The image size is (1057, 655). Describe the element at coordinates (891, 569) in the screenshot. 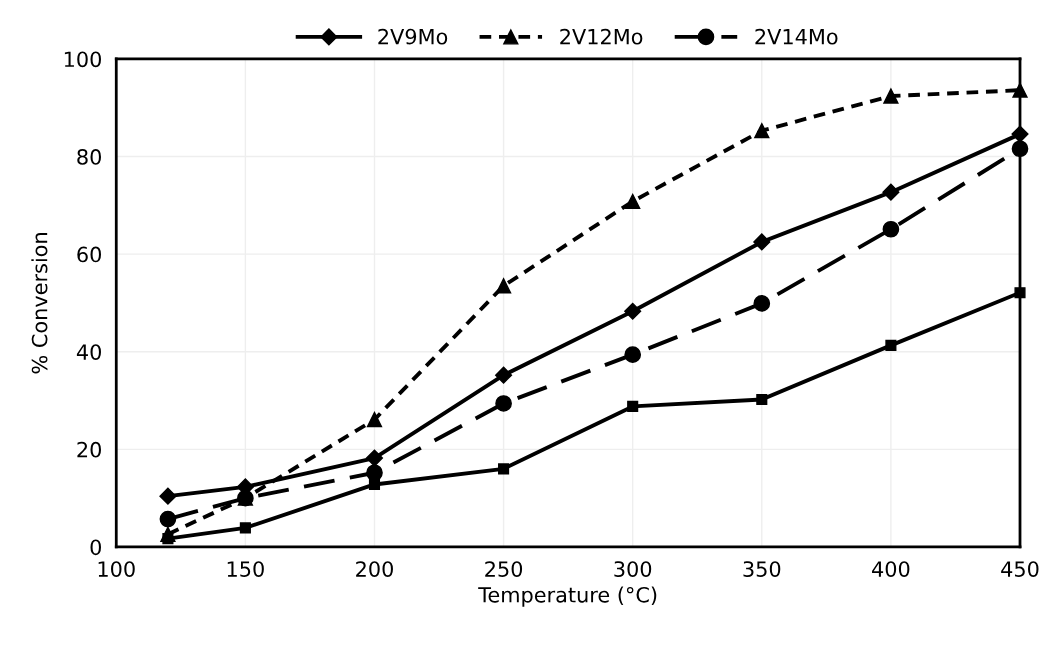

I see `x-tick-label: 400` at that location.